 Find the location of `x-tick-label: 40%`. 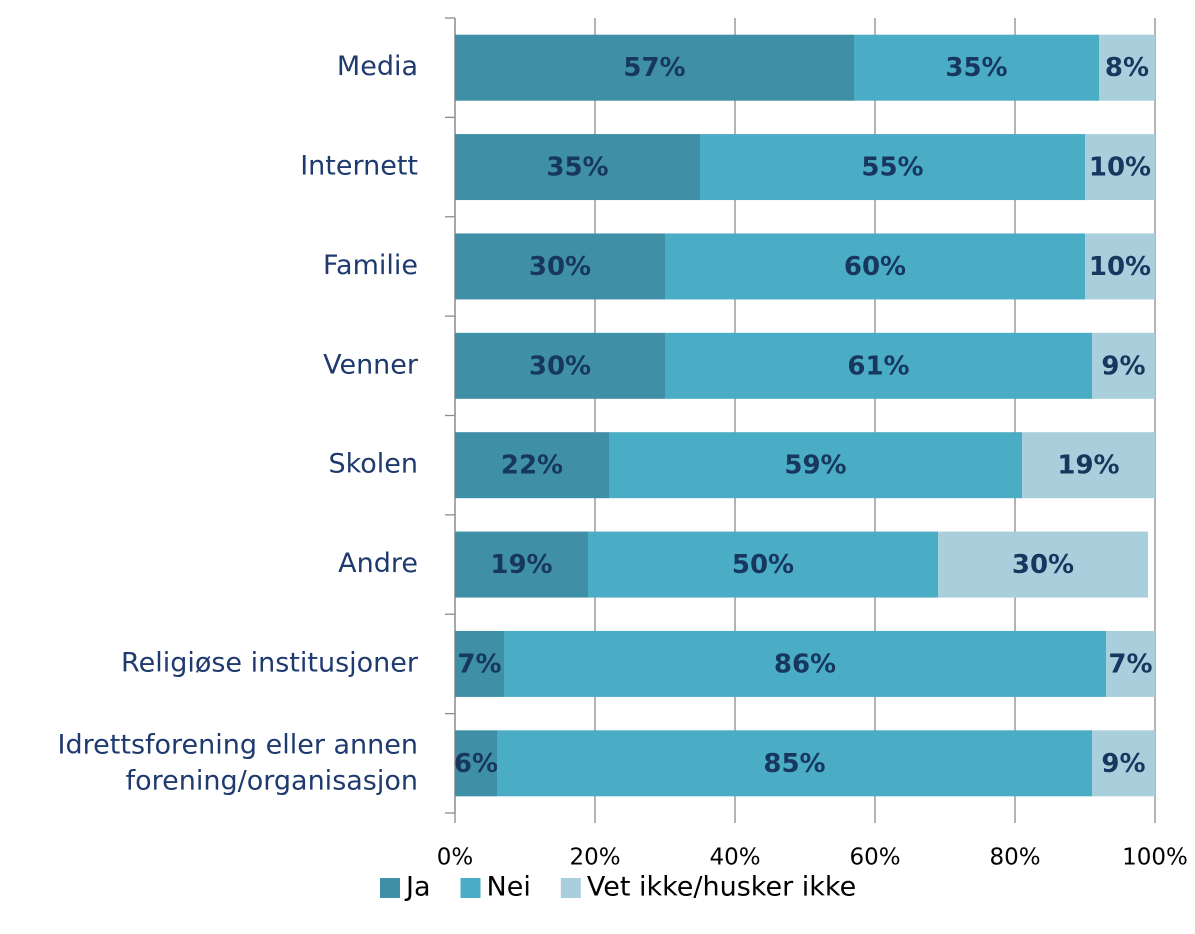

x-tick-label: 40% is located at coordinates (734, 858).